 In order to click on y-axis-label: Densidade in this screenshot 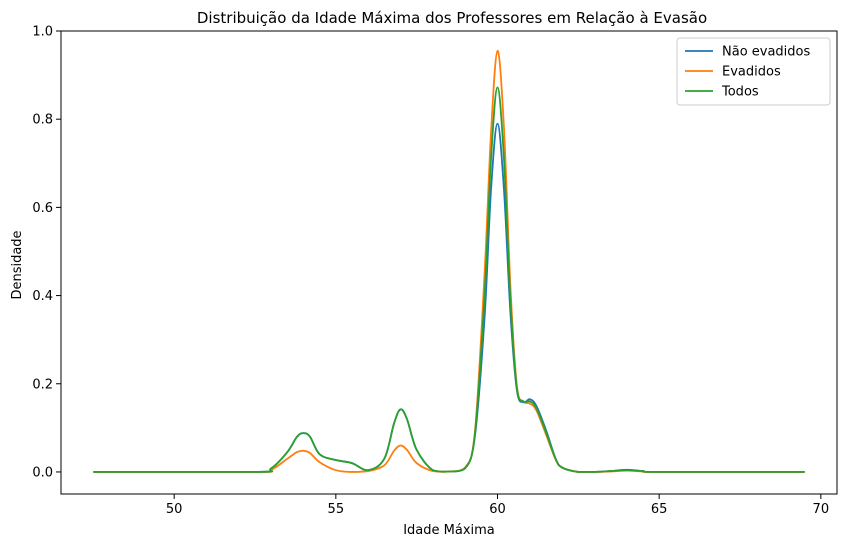, I will do `click(17, 264)`.